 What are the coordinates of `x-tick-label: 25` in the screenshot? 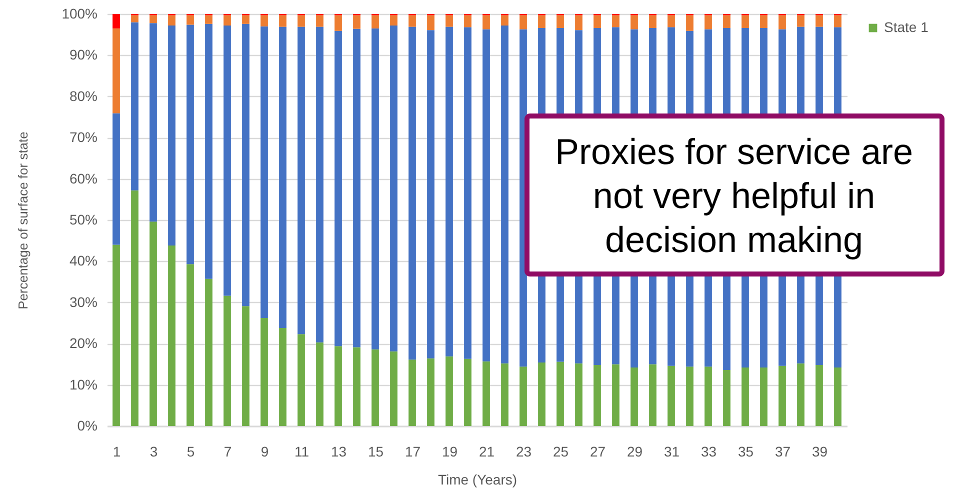 It's located at (560, 452).